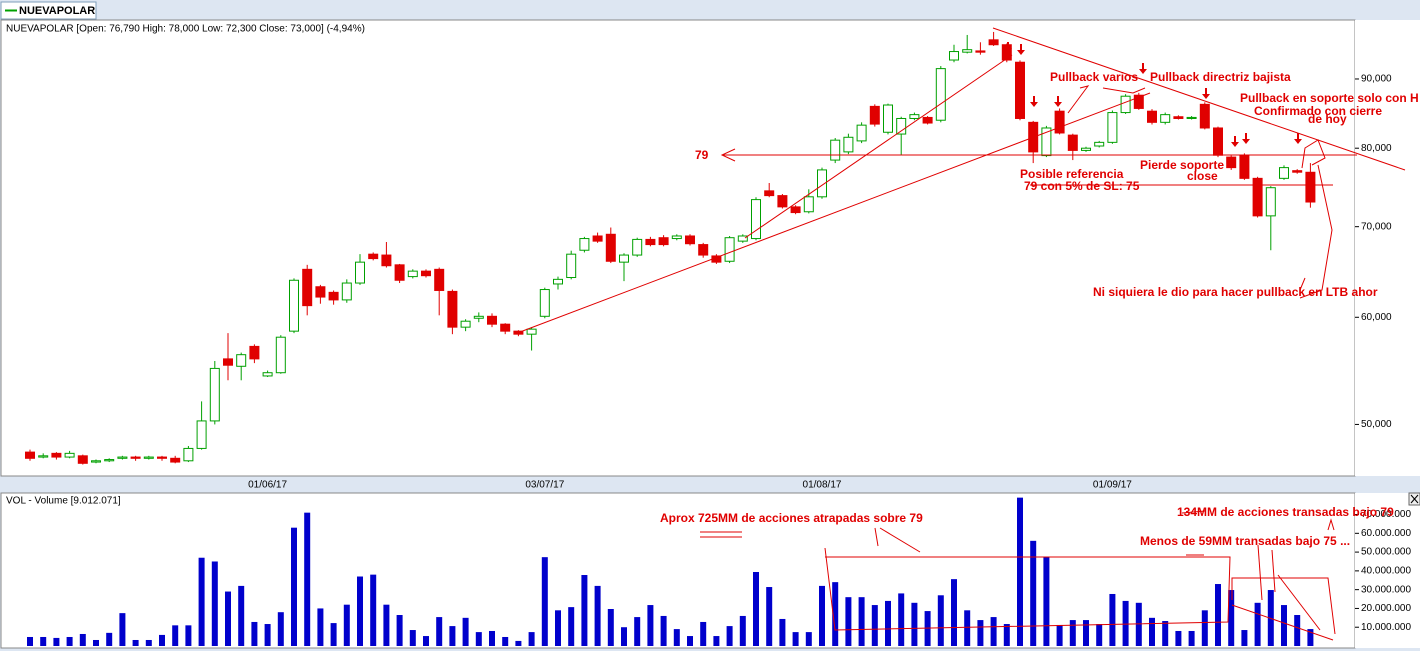 This screenshot has width=1420, height=651. What do you see at coordinates (57, 11) in the screenshot?
I see `tab-label: NUEVAPOLAR` at bounding box center [57, 11].